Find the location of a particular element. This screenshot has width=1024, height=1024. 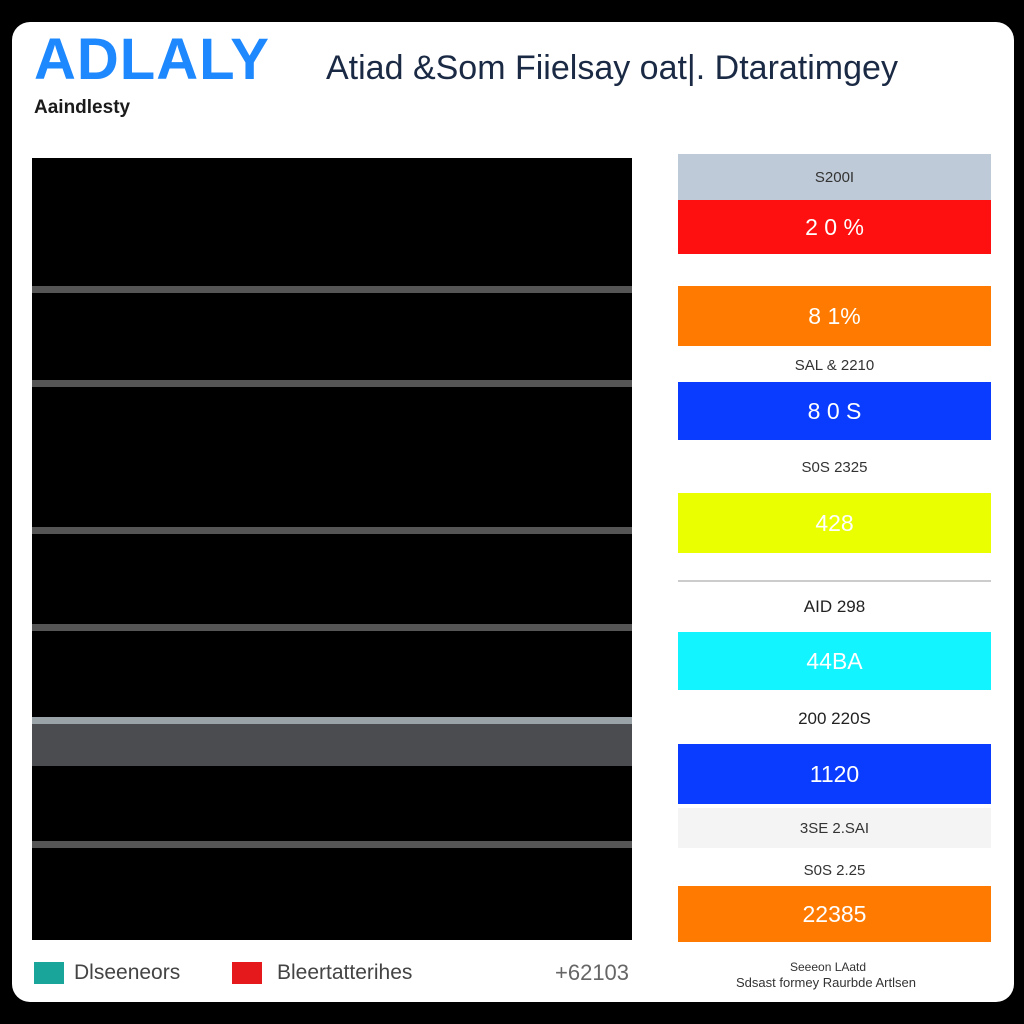

panel-highlight-band is located at coordinates (332, 745).